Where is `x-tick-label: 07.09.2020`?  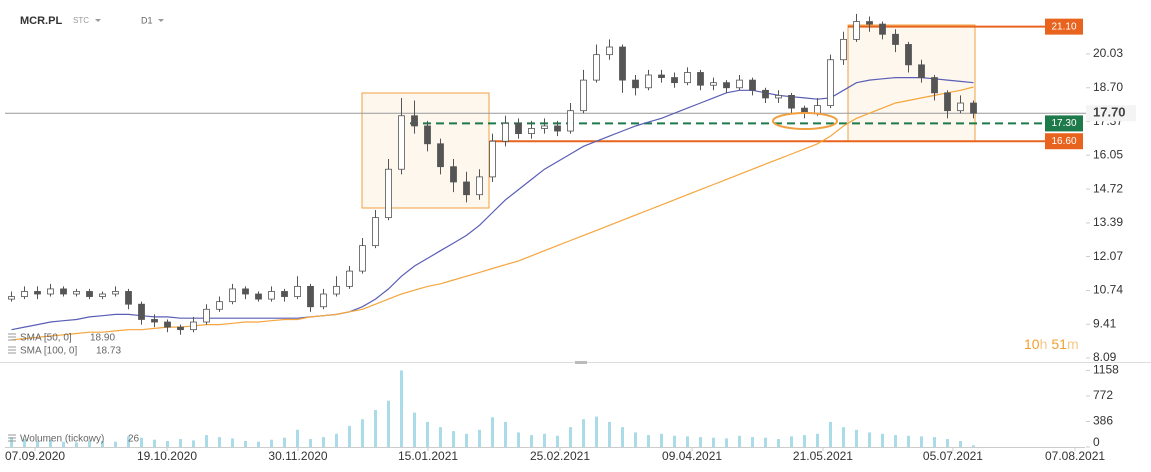
x-tick-label: 07.09.2020 is located at coordinates (35, 456).